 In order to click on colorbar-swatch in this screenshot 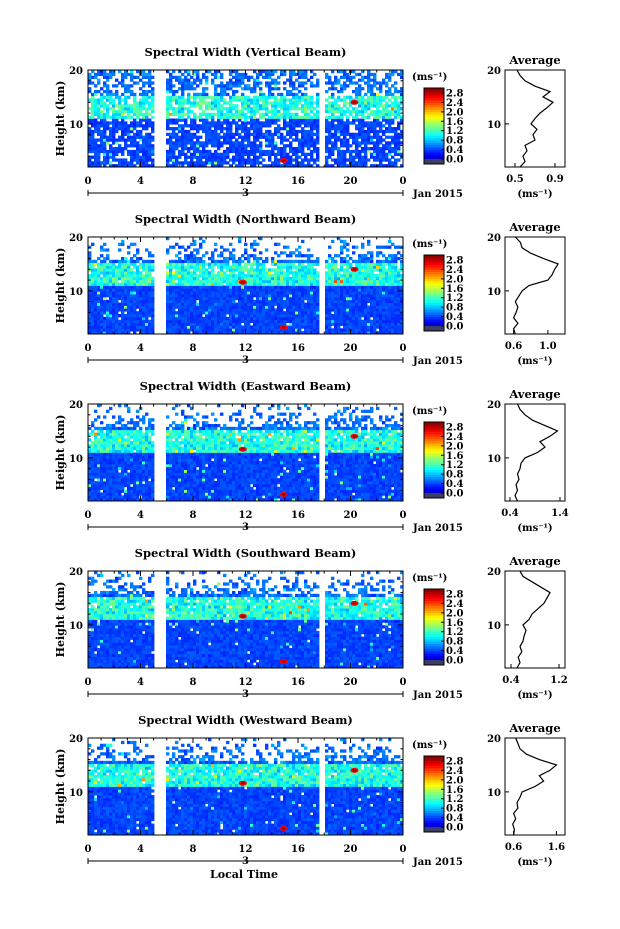, I will do `click(434, 134)`.